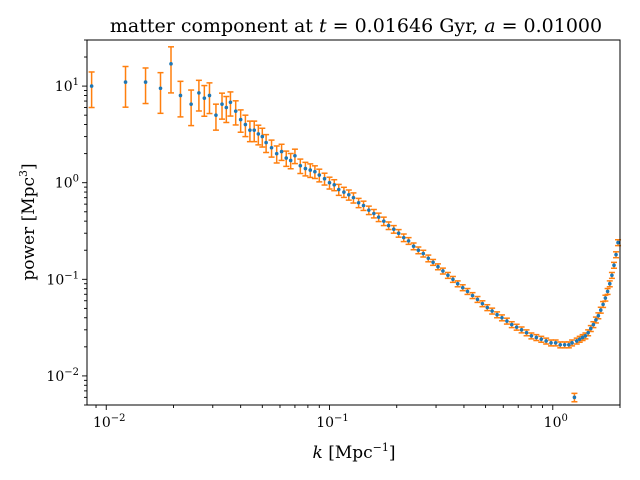 Image resolution: width=640 pixels, height=480 pixels. I want to click on x-tick-label: 10⁰, so click(556, 422).